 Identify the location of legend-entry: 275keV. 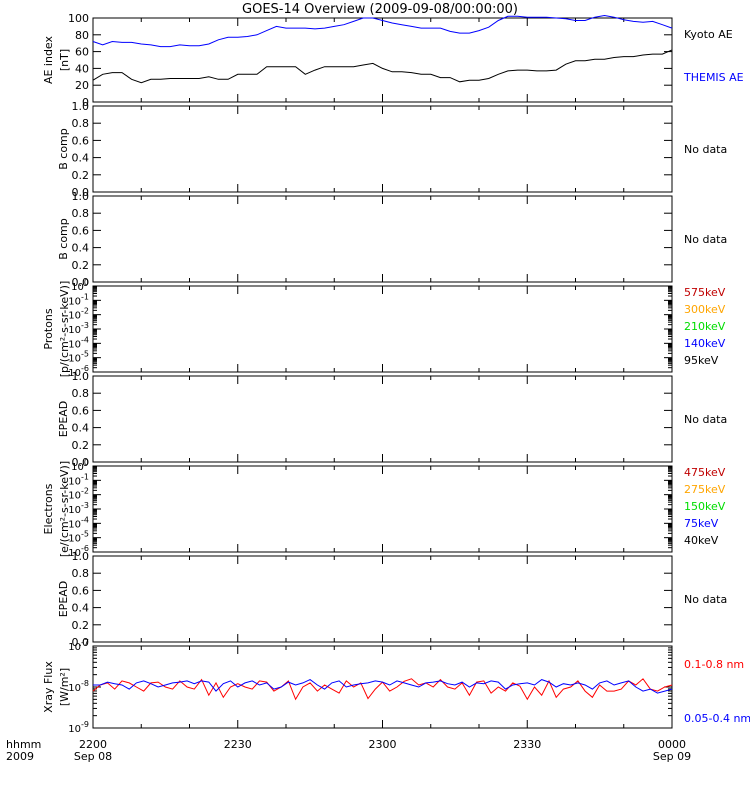
(705, 489).